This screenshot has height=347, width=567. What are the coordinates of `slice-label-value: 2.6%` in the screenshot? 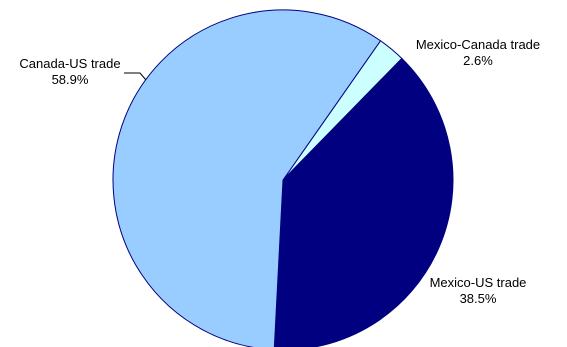 It's located at (478, 60).